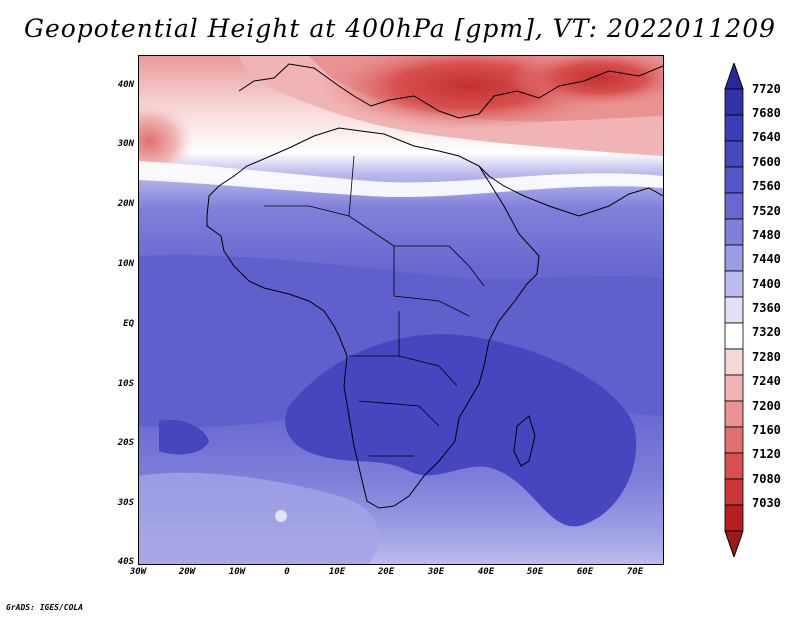 The width and height of the screenshot is (800, 618). Describe the element at coordinates (125, 85) in the screenshot. I see `lat-tick: 40N` at that location.